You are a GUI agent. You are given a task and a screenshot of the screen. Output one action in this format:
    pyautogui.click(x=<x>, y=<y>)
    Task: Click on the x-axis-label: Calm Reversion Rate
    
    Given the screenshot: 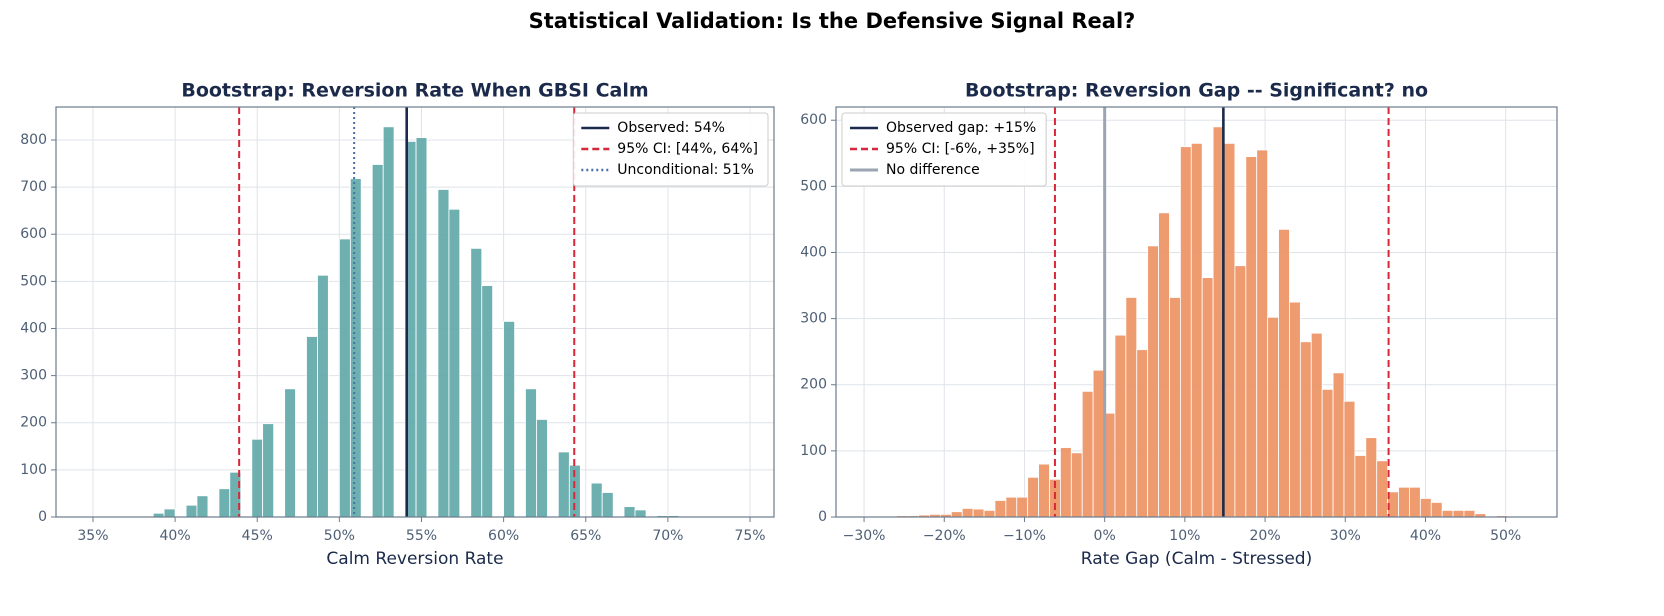 What is the action you would take?
    pyautogui.click(x=414, y=559)
    